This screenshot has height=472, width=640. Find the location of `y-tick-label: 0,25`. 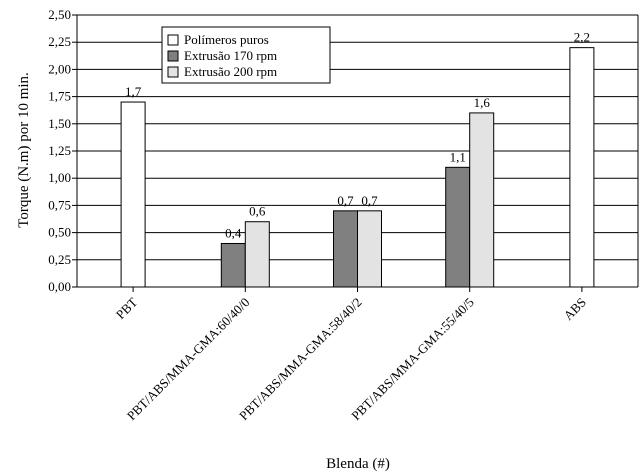

y-tick-label: 0,25 is located at coordinates (59, 259).